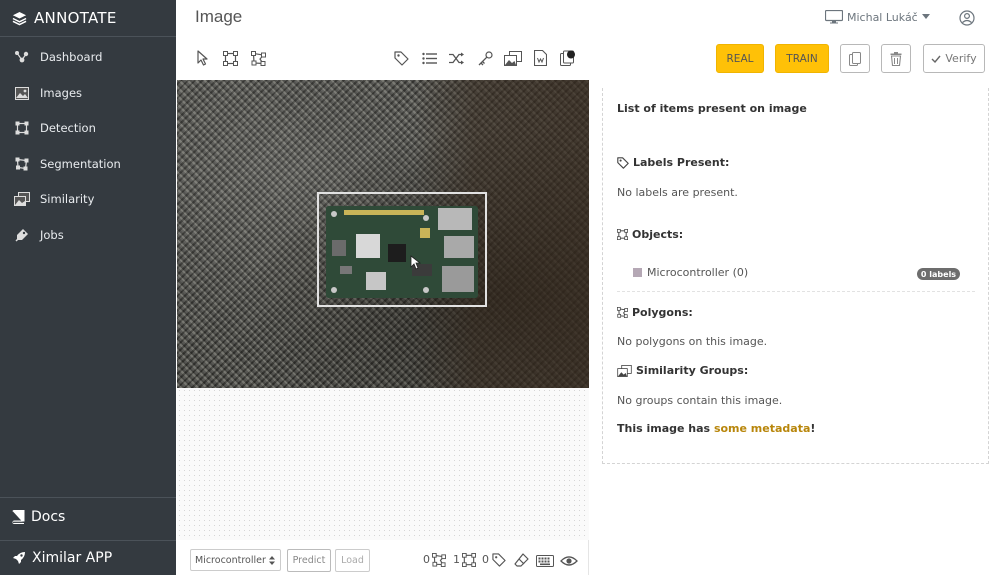 The height and width of the screenshot is (575, 1000). Describe the element at coordinates (54, 199) in the screenshot. I see `sidebar-item-similarity: Similarity` at that location.